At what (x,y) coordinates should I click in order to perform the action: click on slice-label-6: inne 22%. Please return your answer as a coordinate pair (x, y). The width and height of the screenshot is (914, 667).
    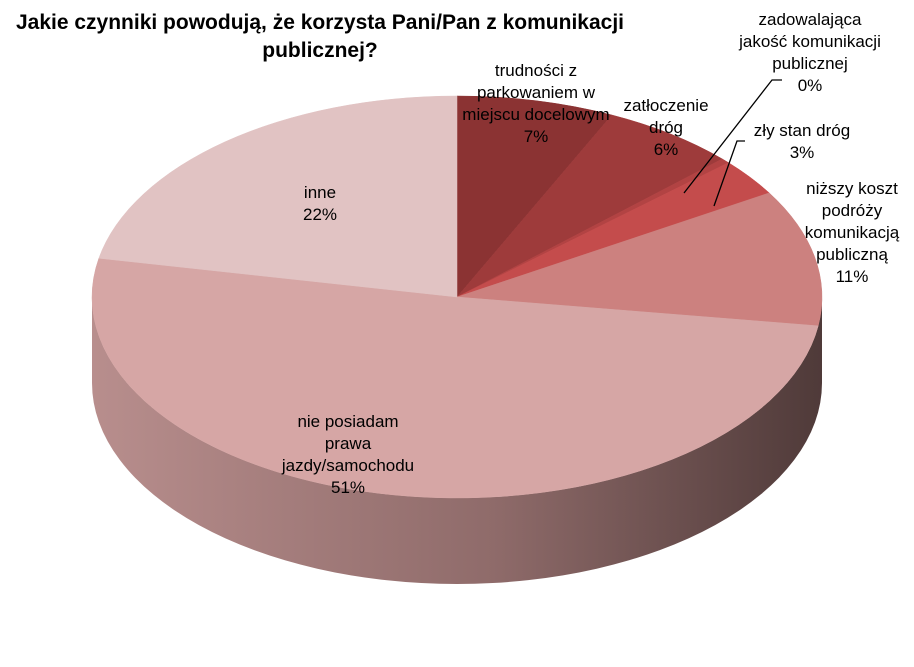
    Looking at the image, I should click on (320, 203).